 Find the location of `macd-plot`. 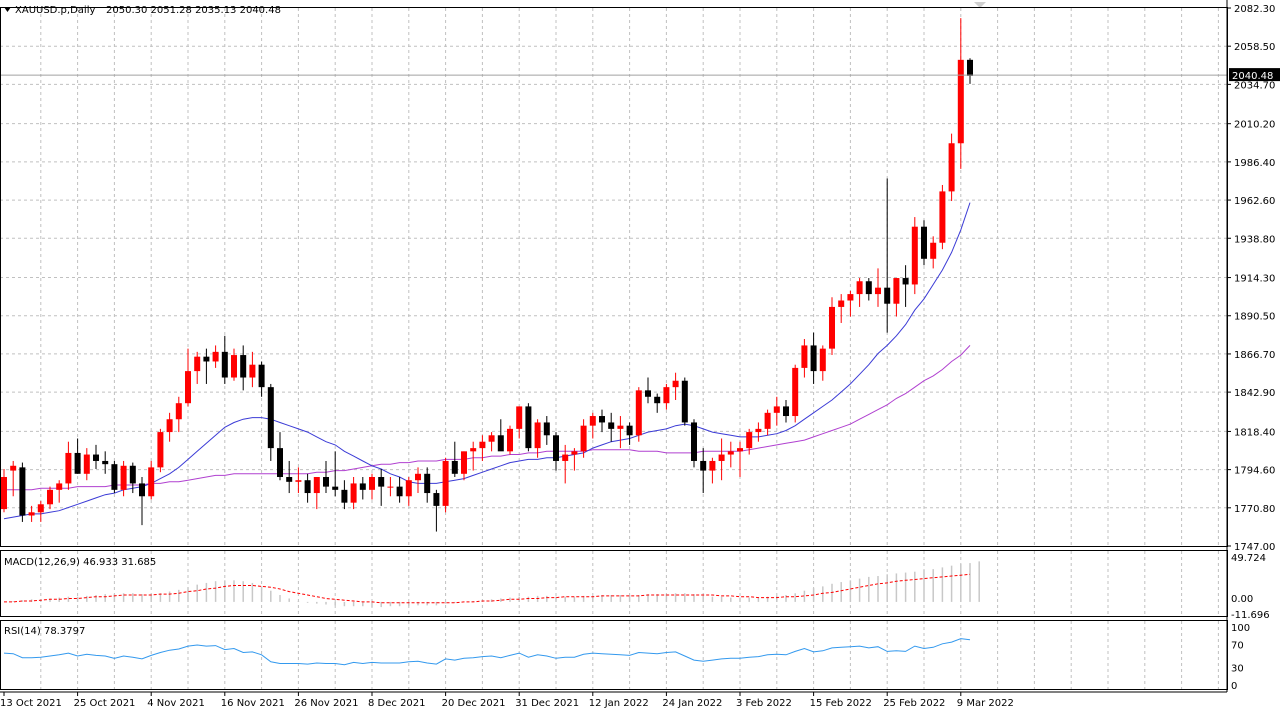

macd-plot is located at coordinates (492, 584).